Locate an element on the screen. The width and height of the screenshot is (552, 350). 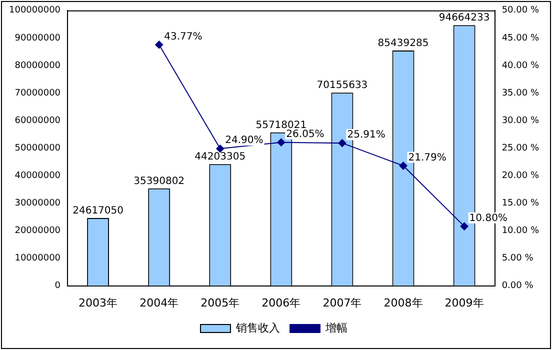
y-tick-label: 90000000 is located at coordinates (37, 38).